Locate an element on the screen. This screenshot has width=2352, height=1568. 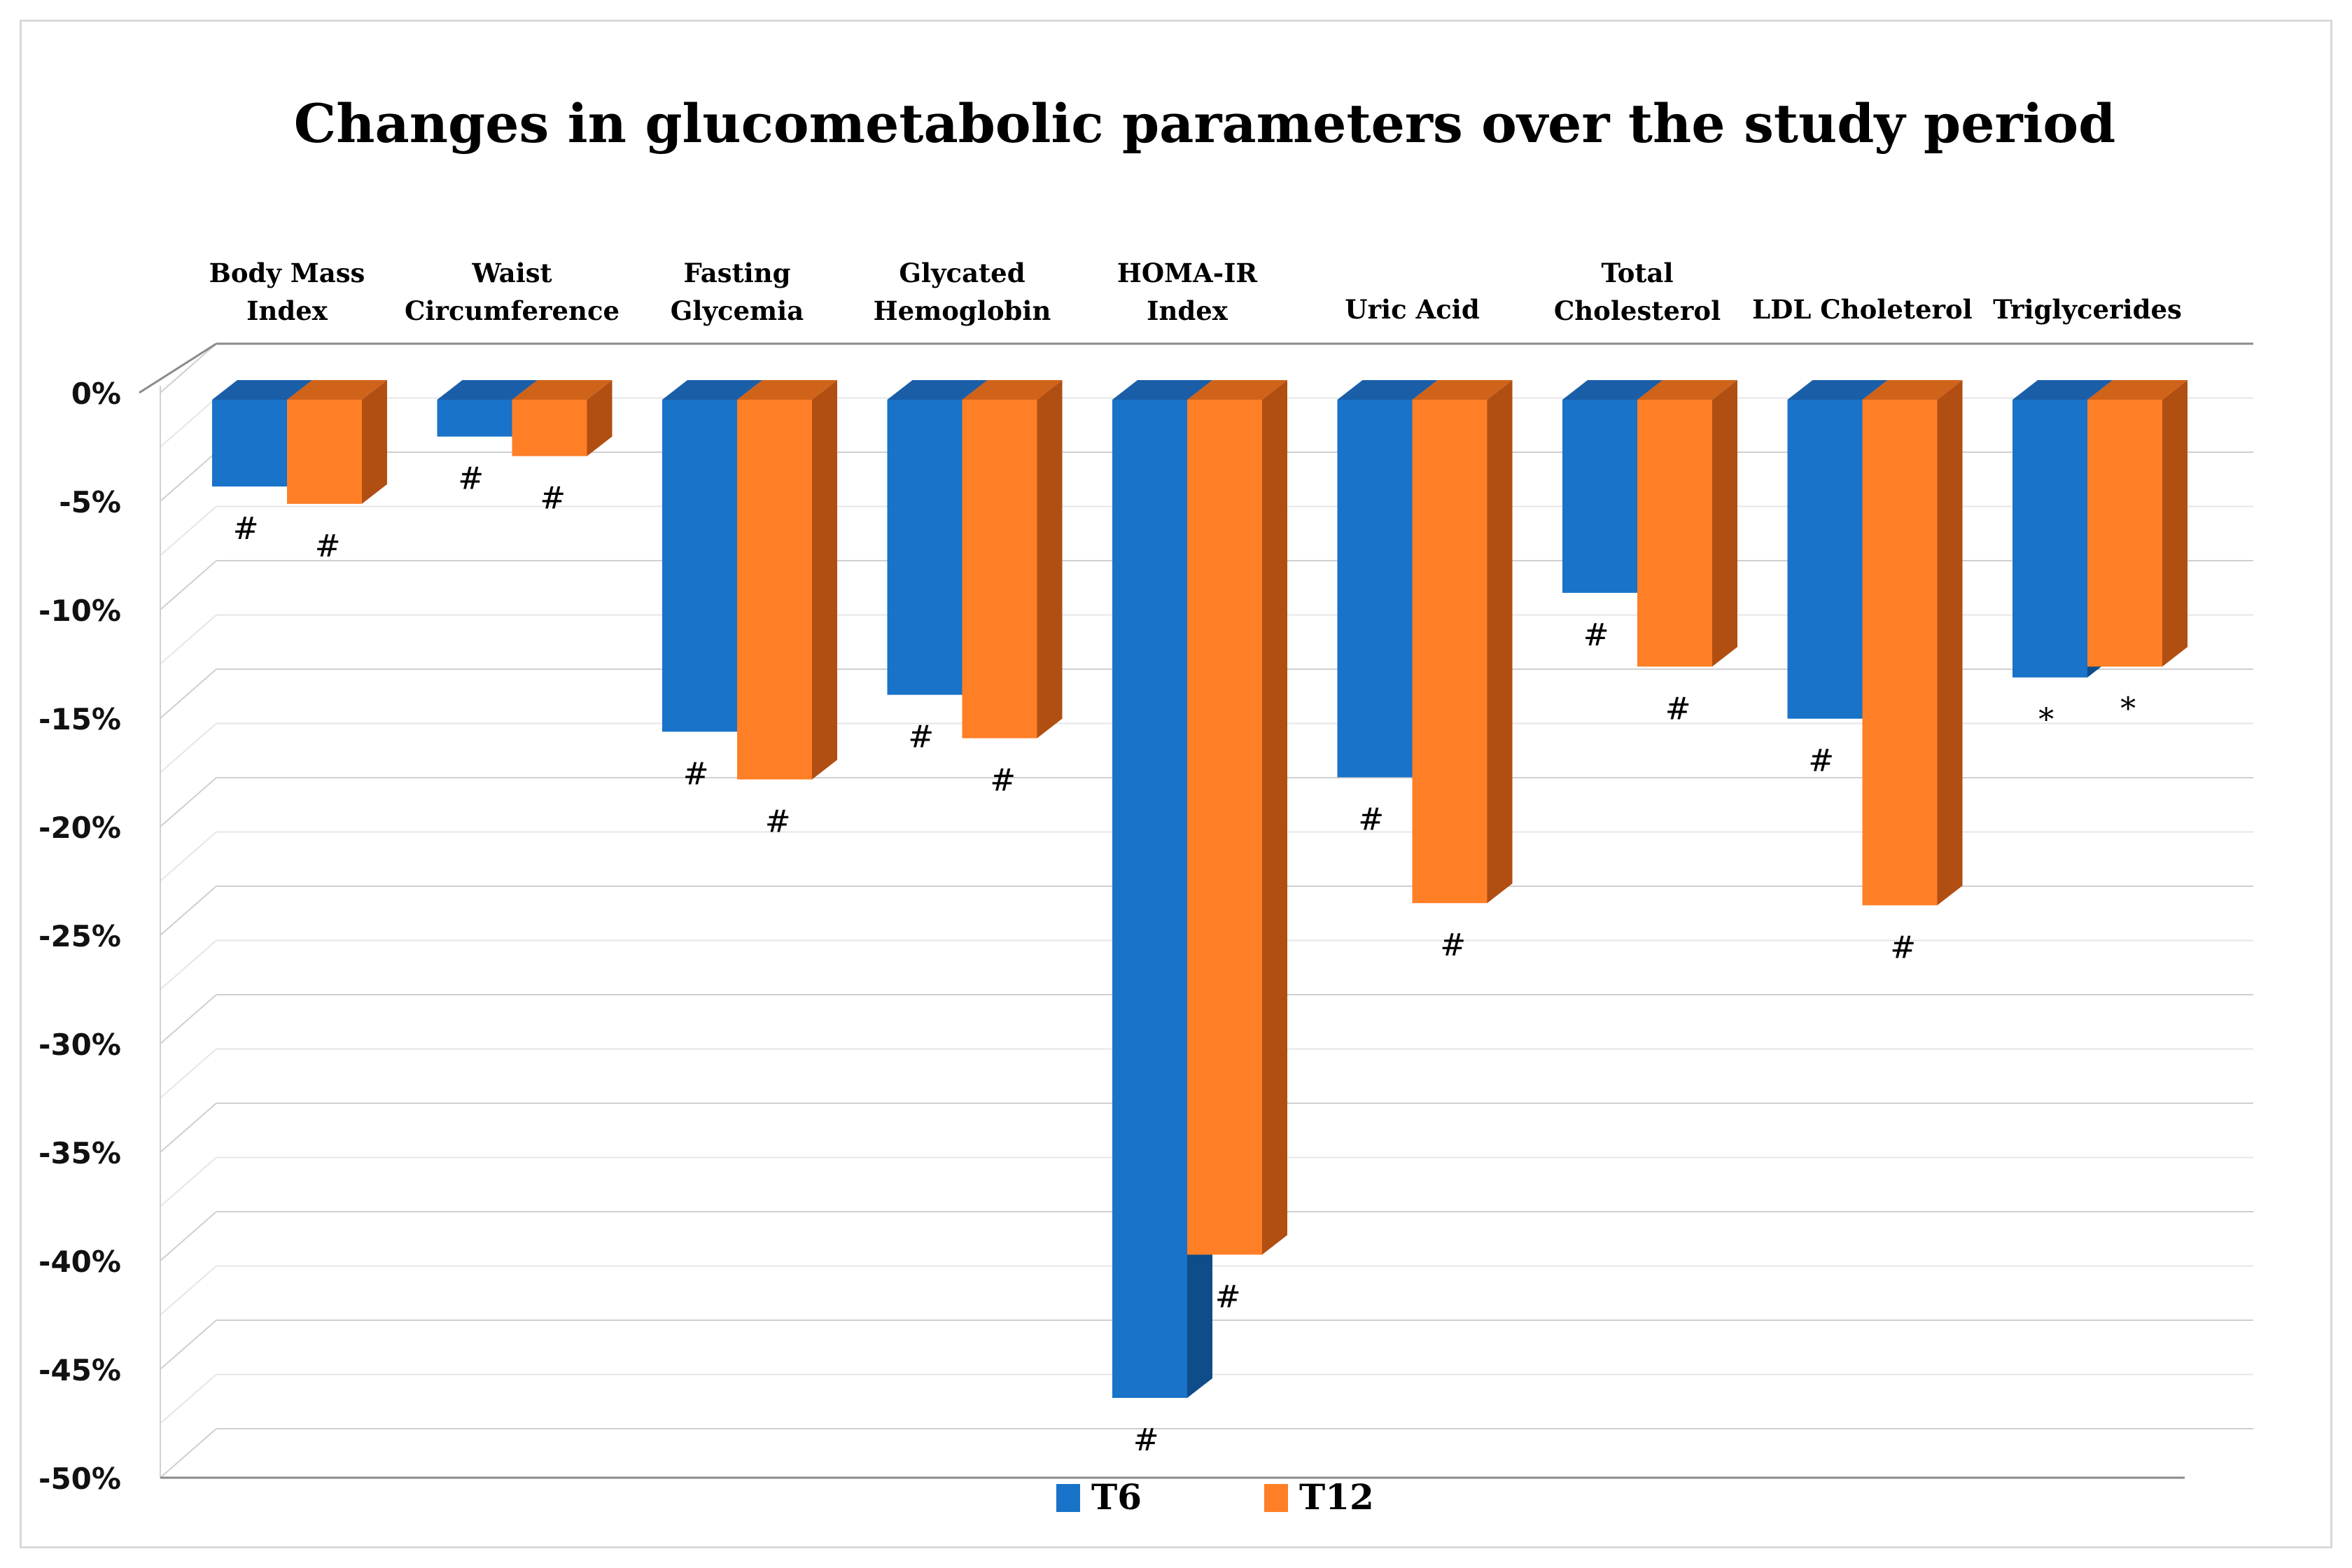
zero-axis-diagonal is located at coordinates (178, 368).